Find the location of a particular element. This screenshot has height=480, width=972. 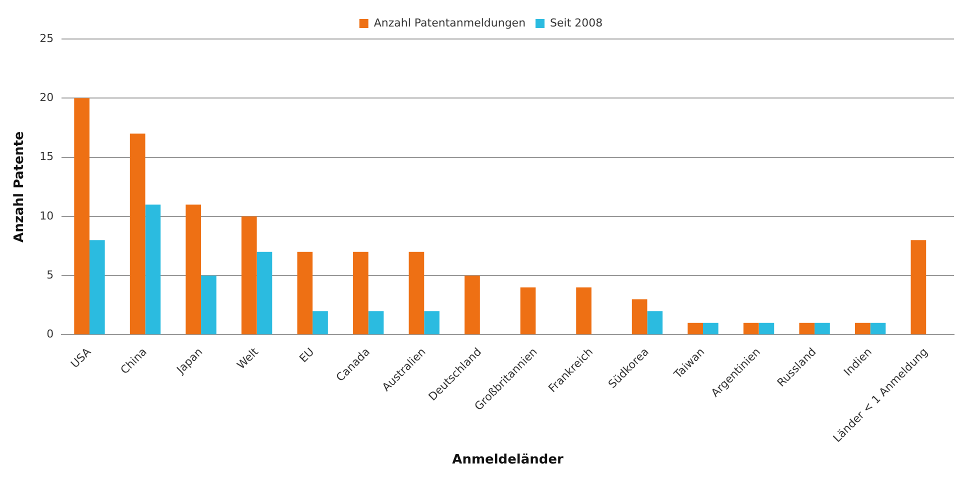

y-axis-title: Anzahl Patente is located at coordinates (20, 186).